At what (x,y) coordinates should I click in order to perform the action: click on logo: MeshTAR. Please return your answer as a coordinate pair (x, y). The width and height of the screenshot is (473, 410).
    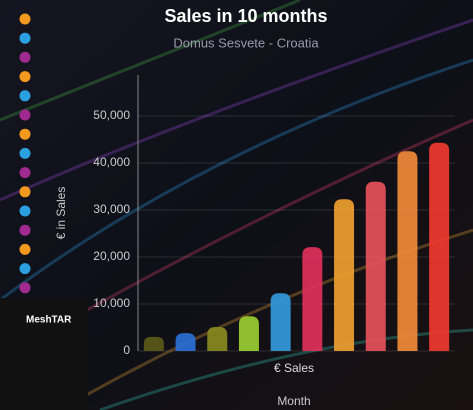
    Looking at the image, I should click on (49, 320).